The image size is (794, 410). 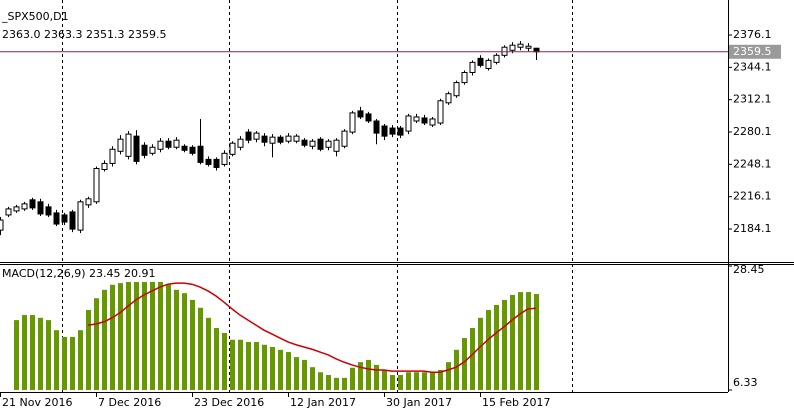 What do you see at coordinates (312, 327) in the screenshot?
I see `signal-line` at bounding box center [312, 327].